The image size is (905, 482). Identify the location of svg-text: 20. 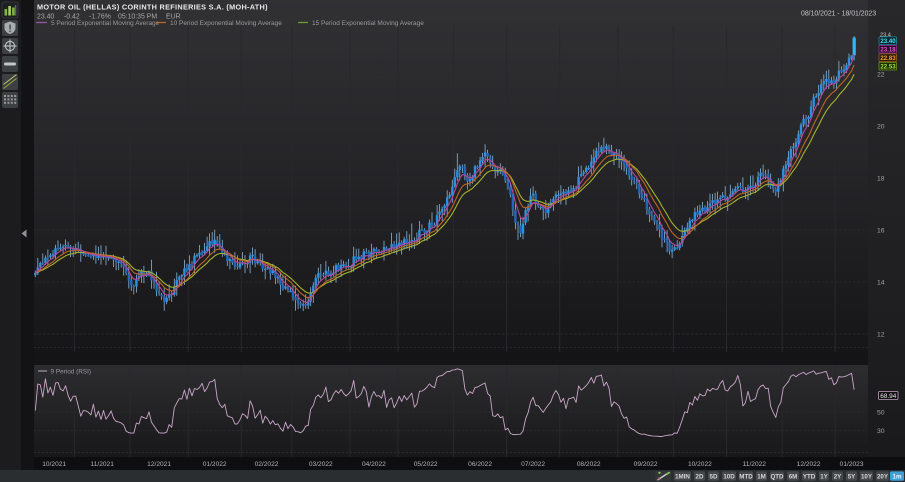
(881, 127).